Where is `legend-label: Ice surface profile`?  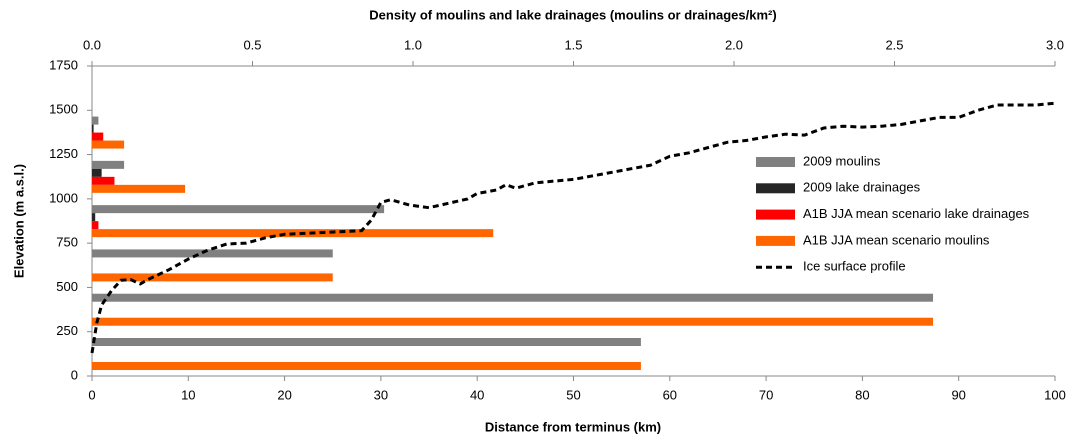
legend-label: Ice surface profile is located at coordinates (854, 266).